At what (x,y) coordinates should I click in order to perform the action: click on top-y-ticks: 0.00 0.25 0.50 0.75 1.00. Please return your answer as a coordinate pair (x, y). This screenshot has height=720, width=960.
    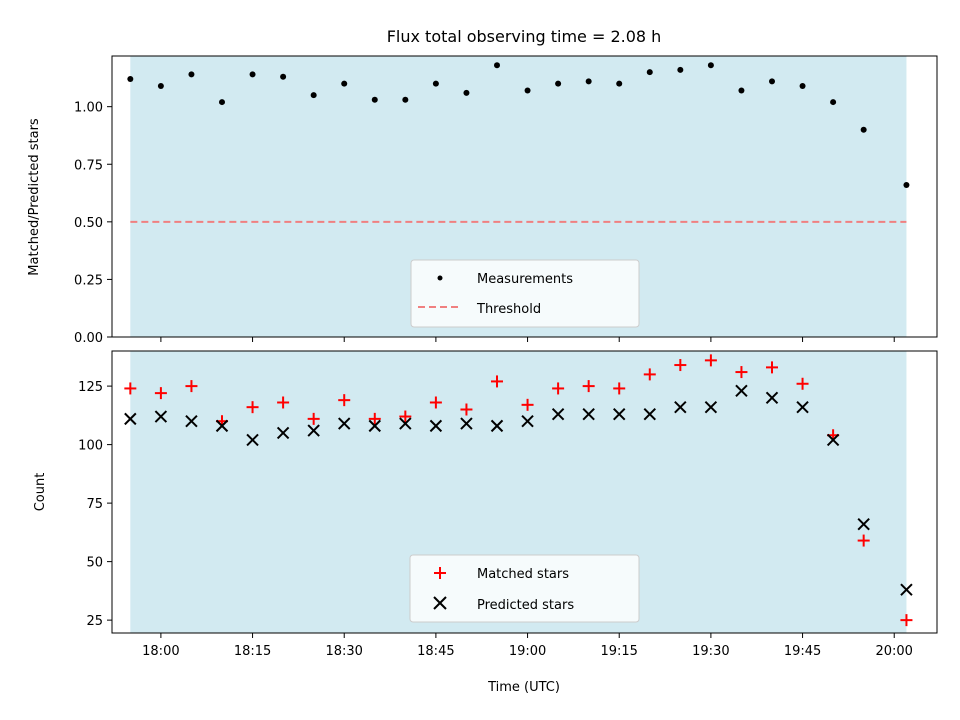
    Looking at the image, I should click on (93, 223).